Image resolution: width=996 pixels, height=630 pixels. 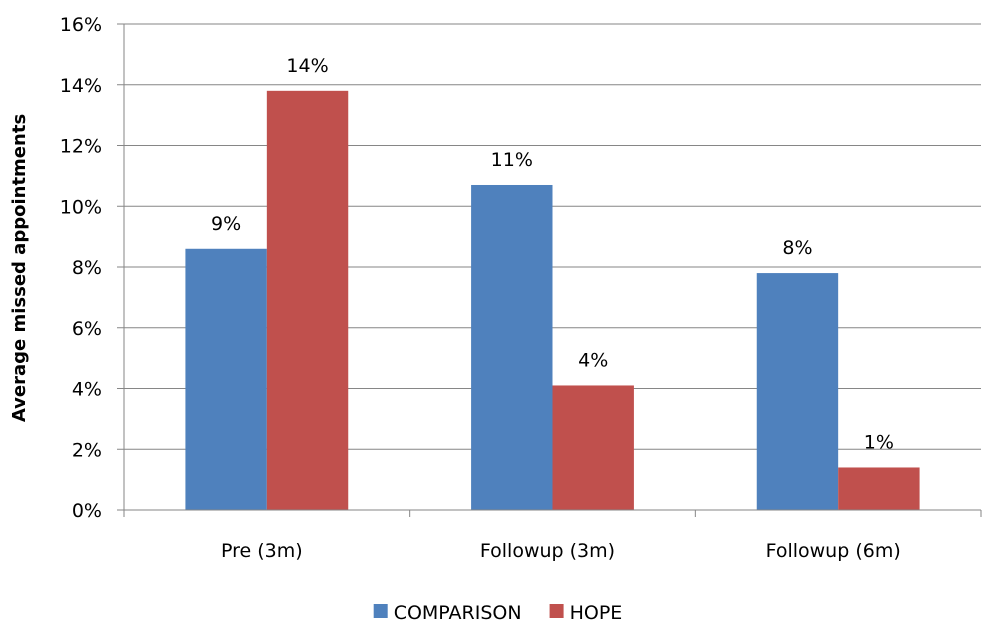 What do you see at coordinates (593, 360) in the screenshot?
I see `data-label: 4%` at bounding box center [593, 360].